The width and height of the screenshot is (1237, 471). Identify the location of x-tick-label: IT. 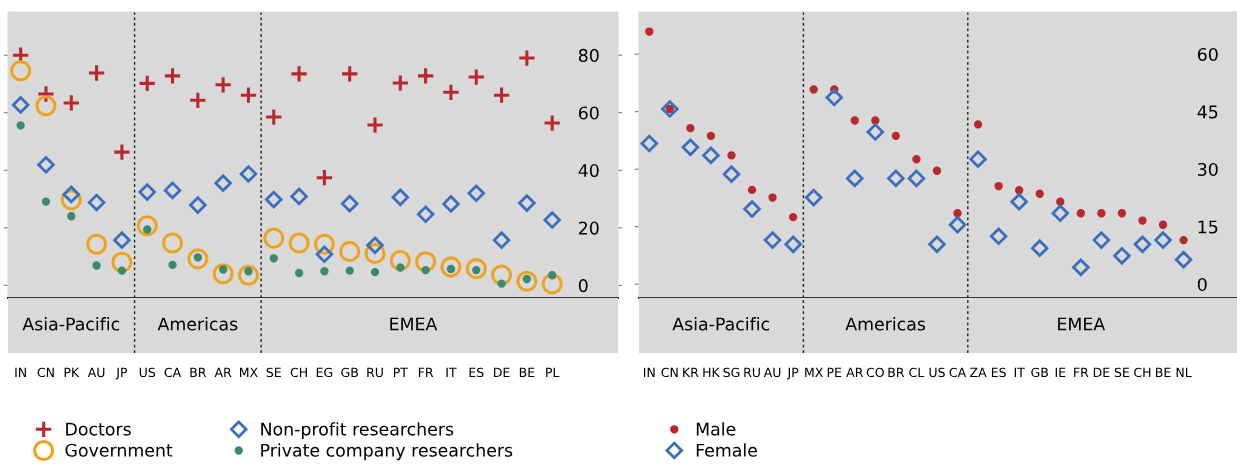
(1019, 372).